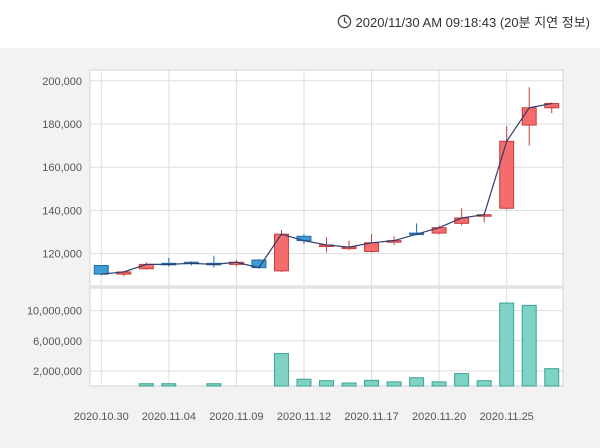 This screenshot has width=600, height=448. Describe the element at coordinates (236, 417) in the screenshot. I see `x-tick-label: 2020.11.09` at that location.